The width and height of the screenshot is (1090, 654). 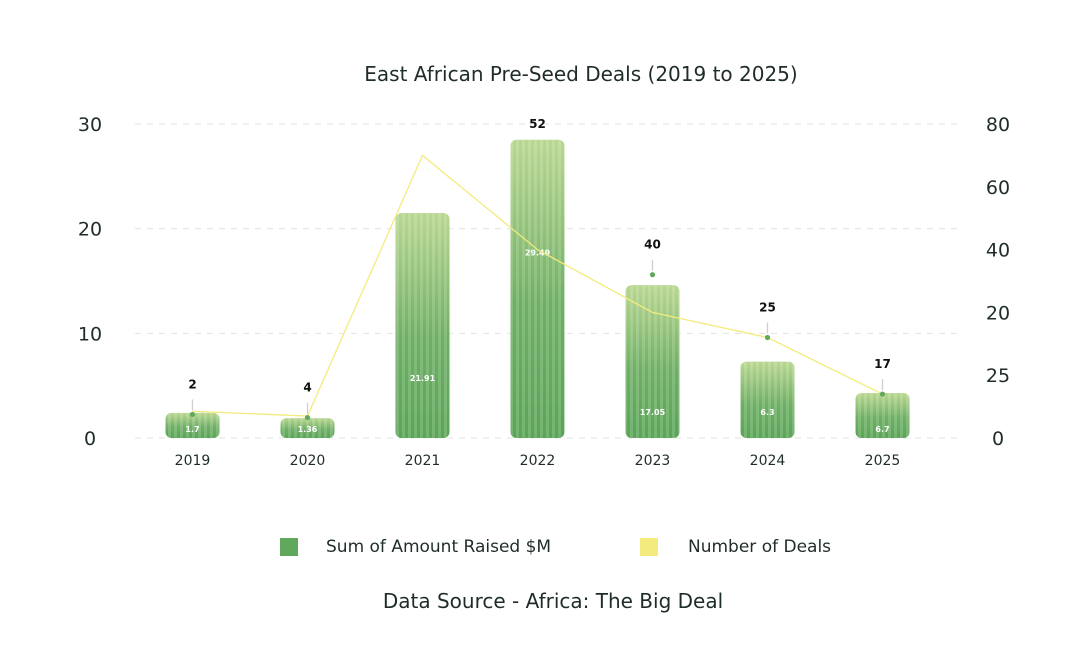 What do you see at coordinates (998, 313) in the screenshot?
I see `right-axis-tick: 20` at bounding box center [998, 313].